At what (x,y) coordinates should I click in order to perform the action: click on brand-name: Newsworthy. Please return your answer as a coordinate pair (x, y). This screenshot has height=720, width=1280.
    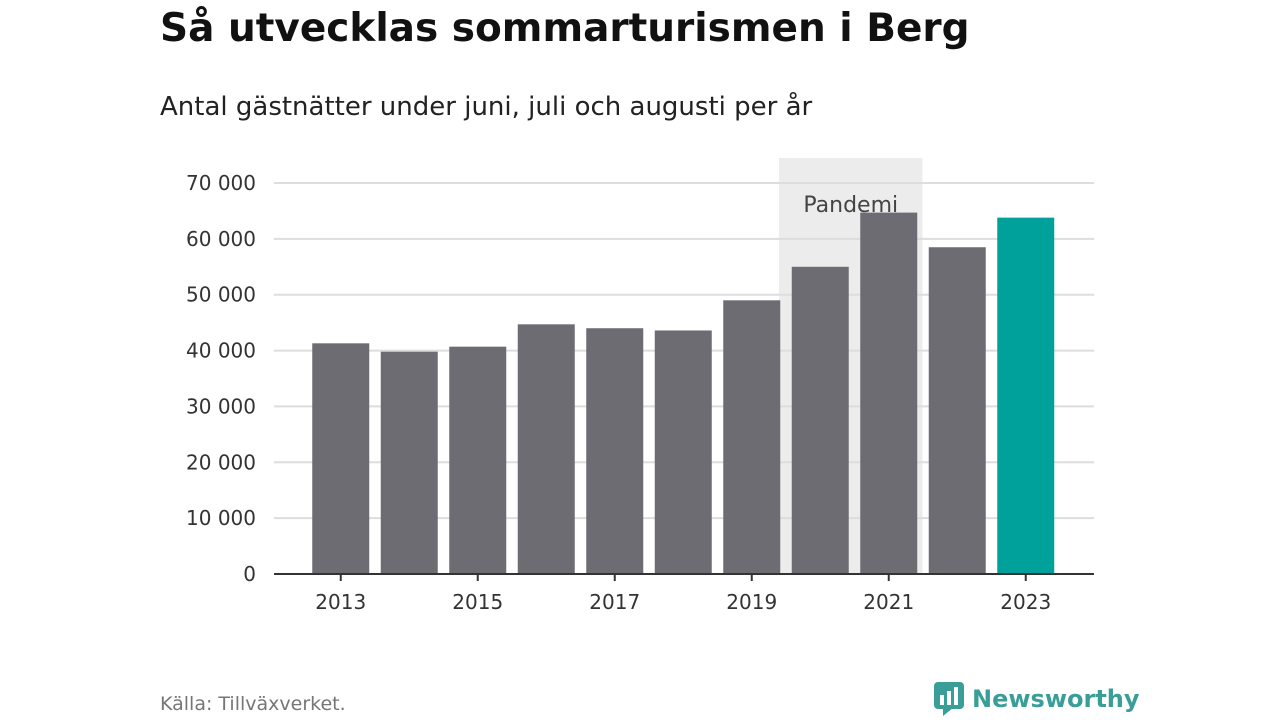
    Looking at the image, I should click on (1056, 699).